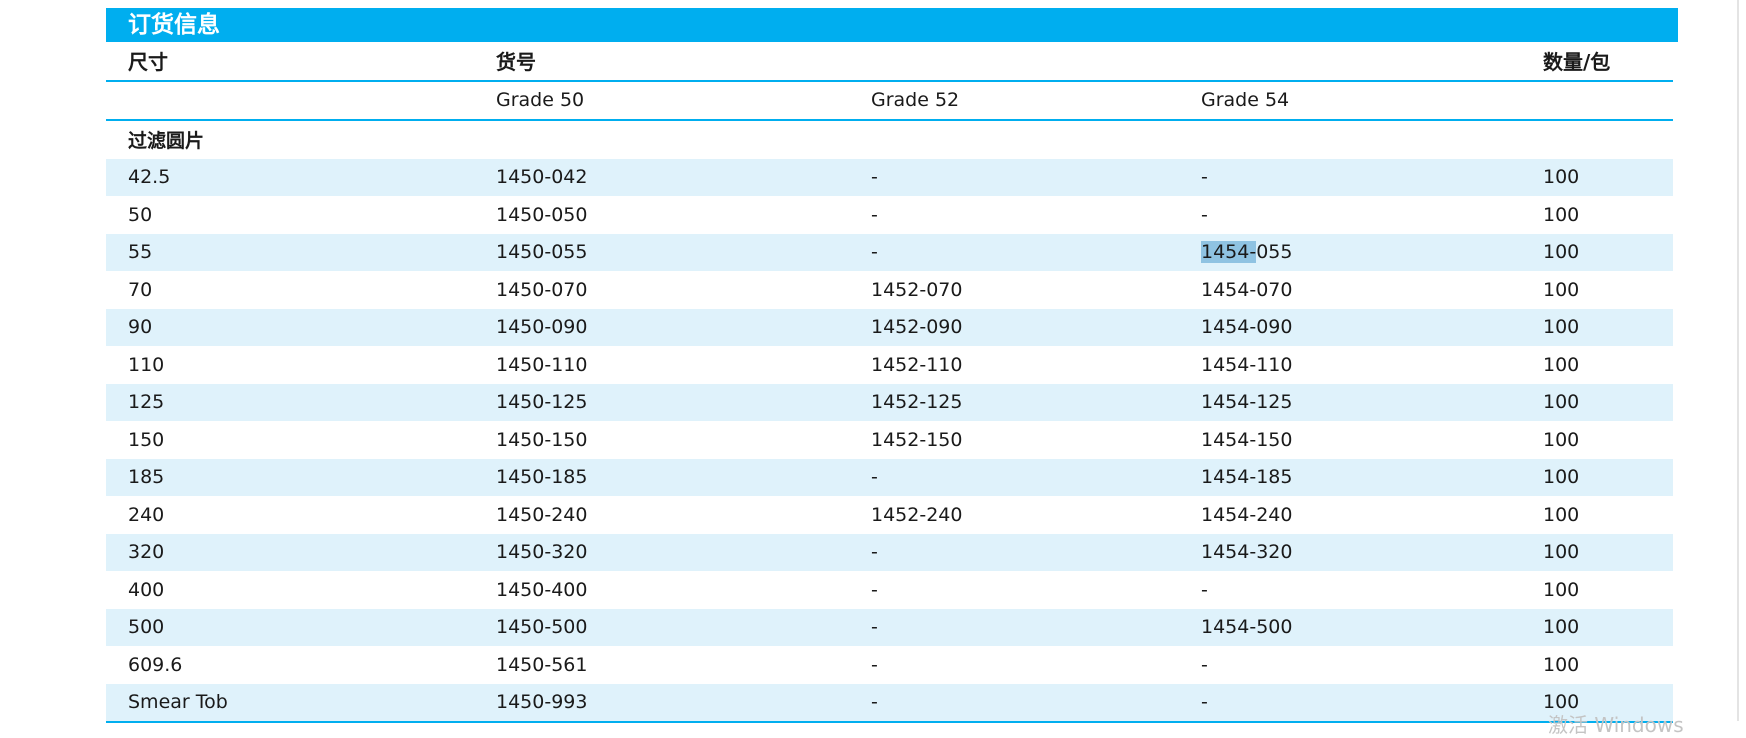  Describe the element at coordinates (542, 627) in the screenshot. I see `grade-50-cell: 1450-500` at that location.